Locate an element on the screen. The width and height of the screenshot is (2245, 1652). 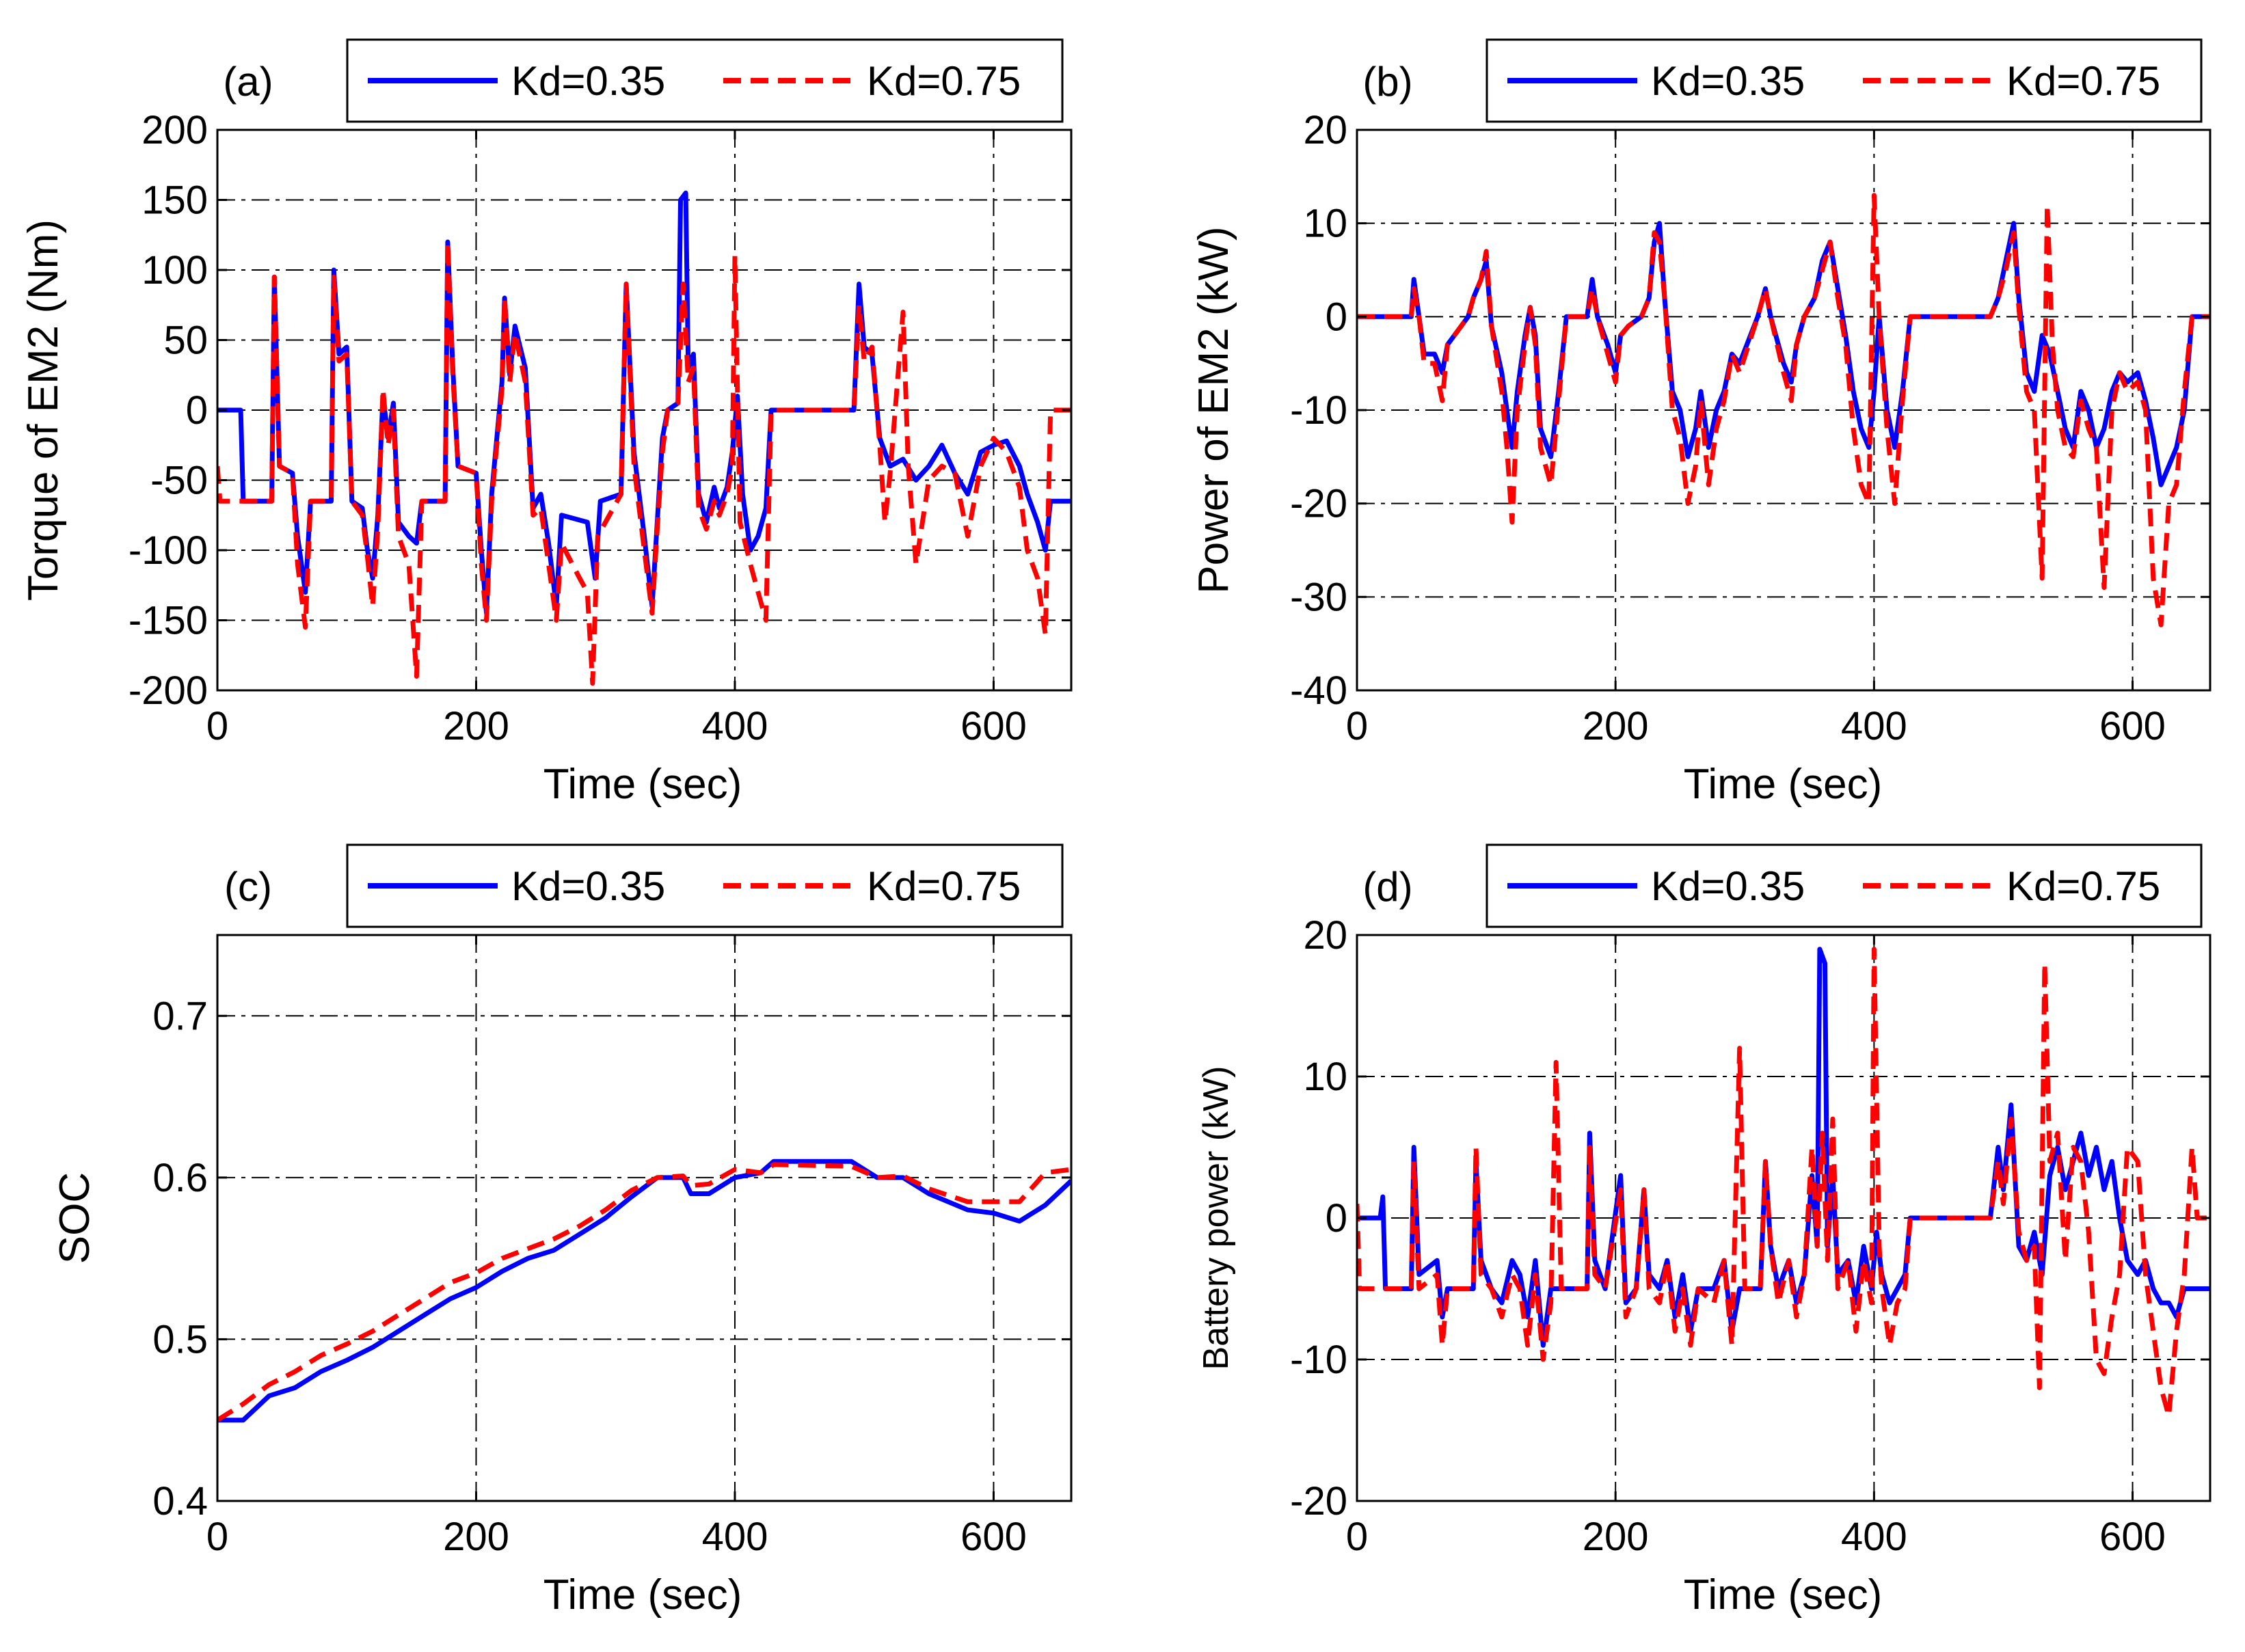
panel-label: (c) is located at coordinates (248, 887).